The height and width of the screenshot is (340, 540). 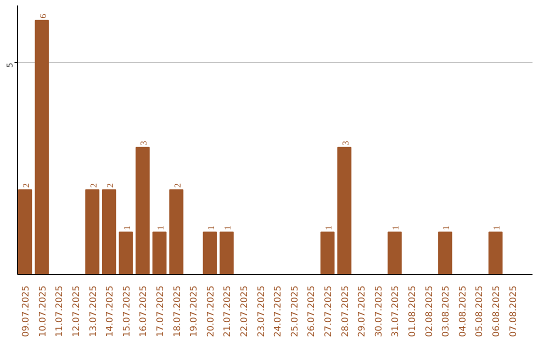 I want to click on x-tick-label: 20.07.2025, so click(x=211, y=312).